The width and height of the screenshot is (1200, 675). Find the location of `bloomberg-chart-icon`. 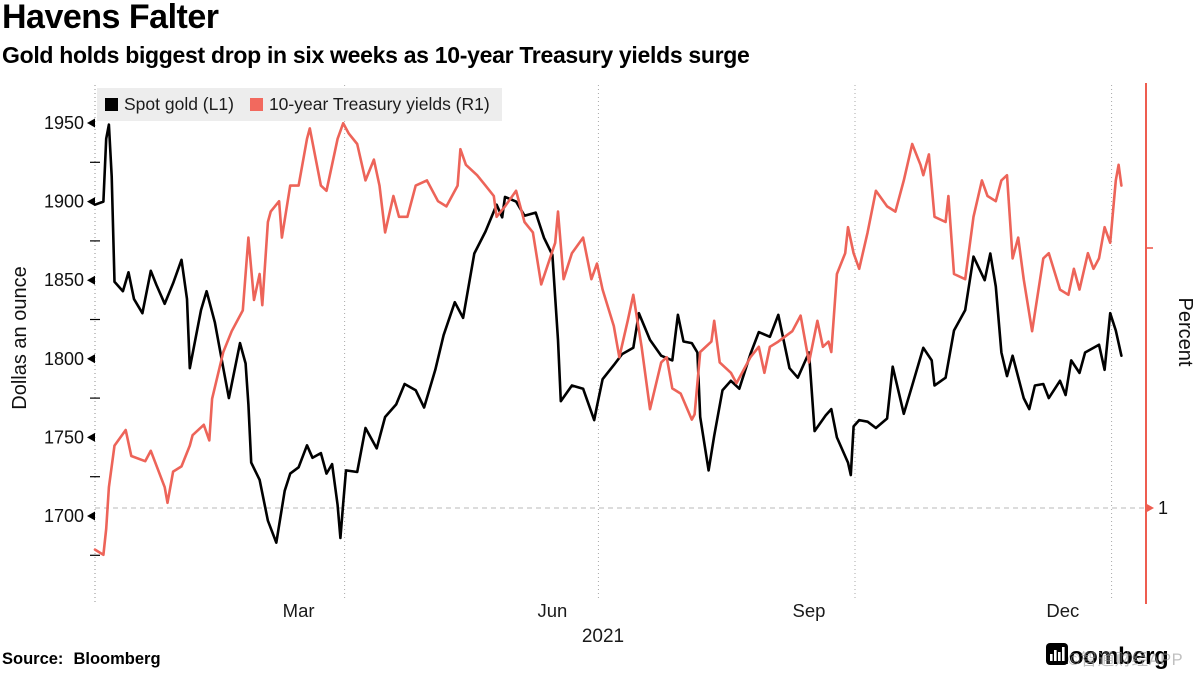

bloomberg-chart-icon is located at coordinates (1057, 654).